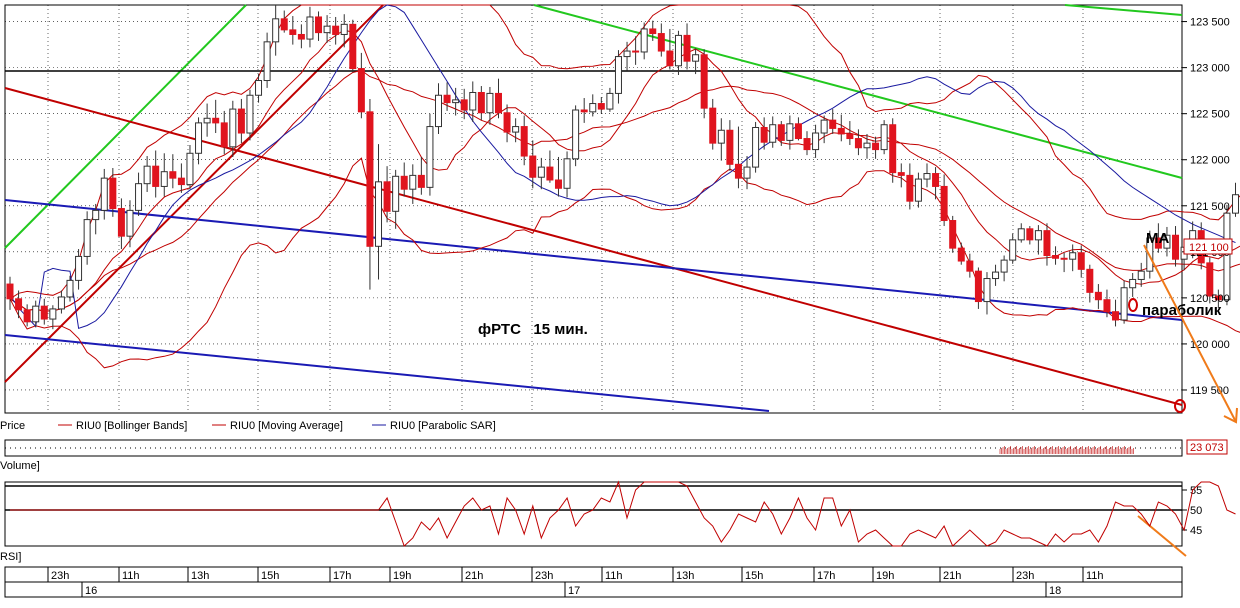  What do you see at coordinates (1207, 448) in the screenshot?
I see `volume-last-value: 23 073` at bounding box center [1207, 448].